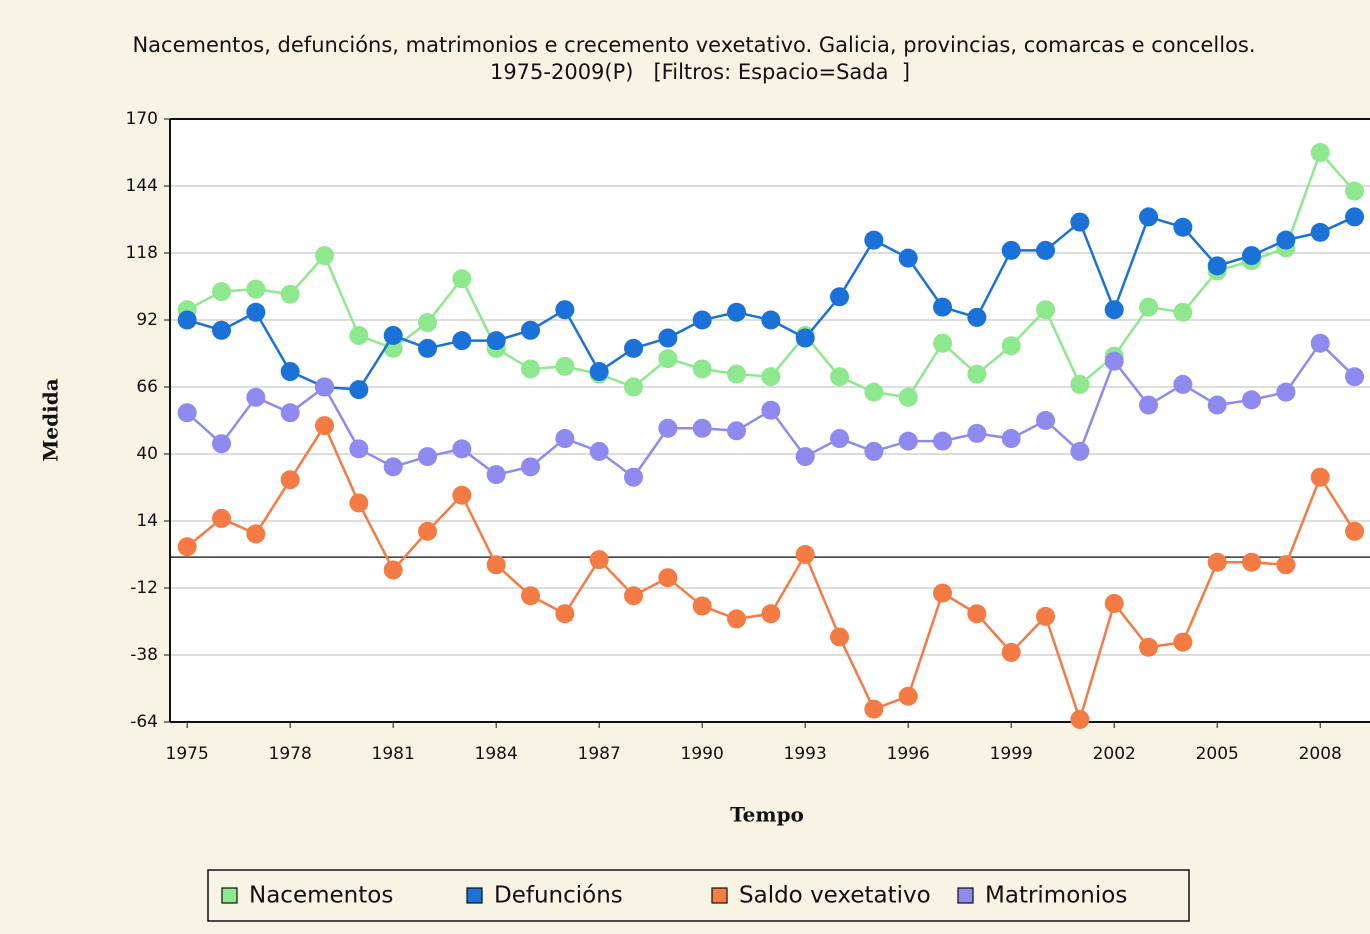 Image resolution: width=1370 pixels, height=934 pixels. I want to click on x-tick-label: 2008, so click(1320, 754).